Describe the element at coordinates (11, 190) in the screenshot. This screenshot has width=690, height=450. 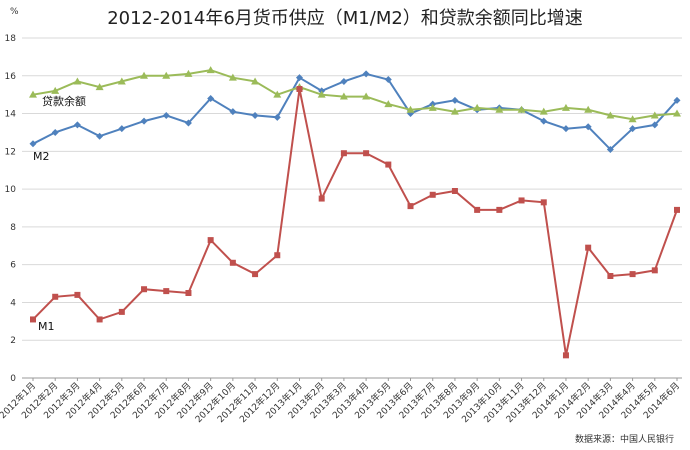
I see `y-tick-label: 10` at that location.